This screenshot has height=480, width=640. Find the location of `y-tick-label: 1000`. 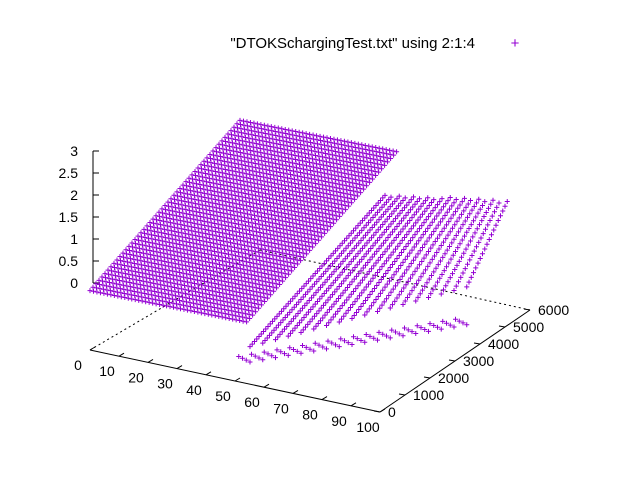

y-tick-label: 1000 is located at coordinates (428, 395).